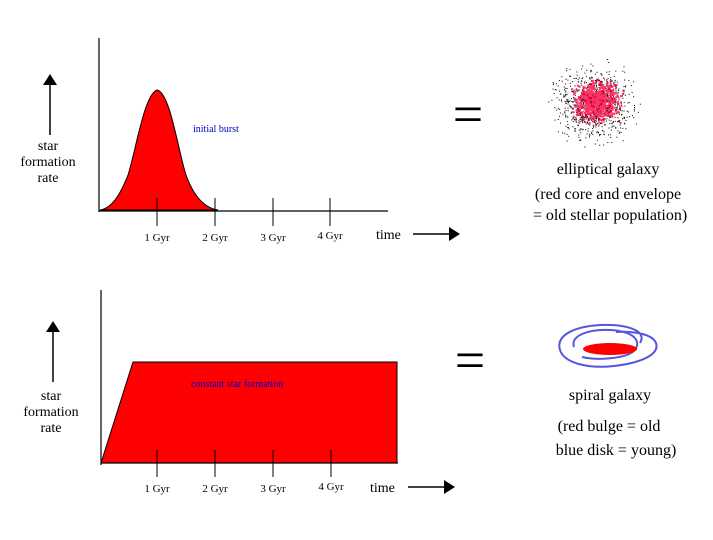 Image resolution: width=713 pixels, height=540 pixels. I want to click on elliptical-desc-line2: = old stellar population), so click(610, 215).